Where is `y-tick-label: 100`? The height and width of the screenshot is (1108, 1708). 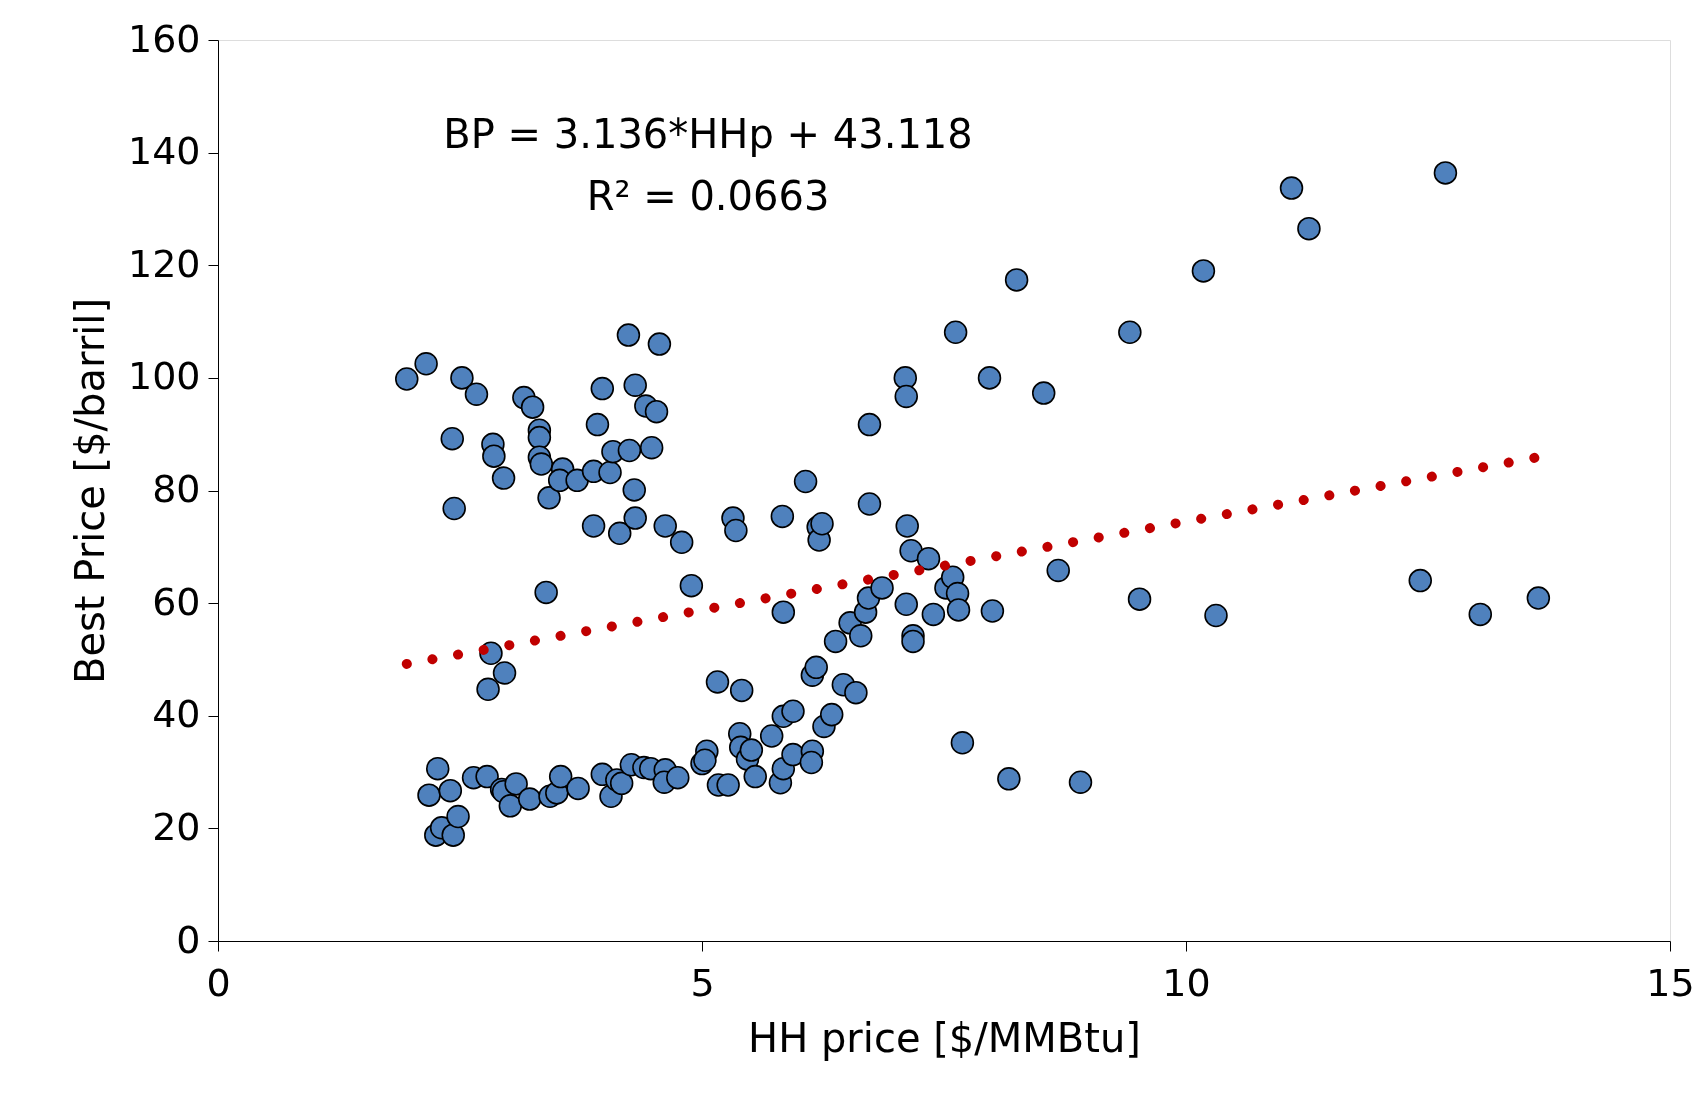
y-tick-label: 100 is located at coordinates (164, 376).